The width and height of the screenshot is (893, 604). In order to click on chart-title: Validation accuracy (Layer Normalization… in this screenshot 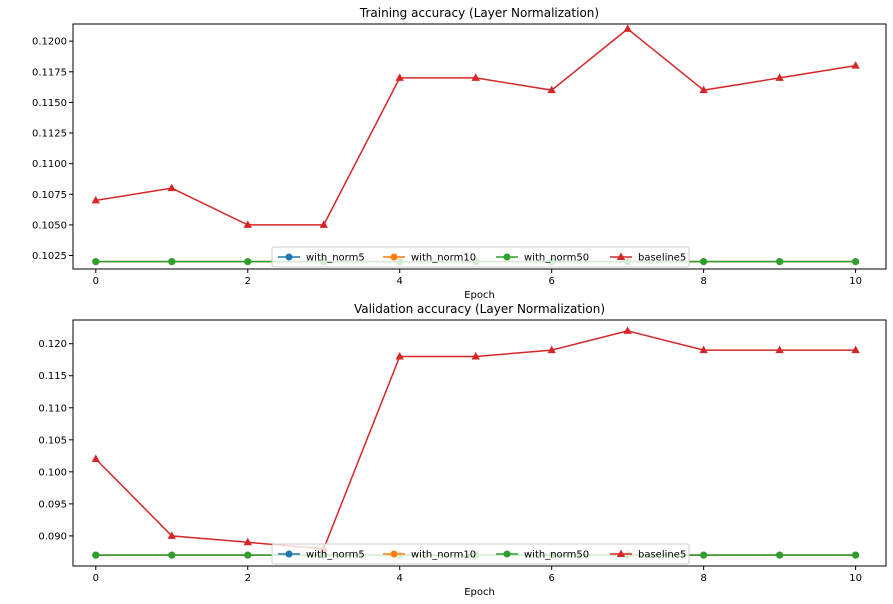, I will do `click(479, 309)`.